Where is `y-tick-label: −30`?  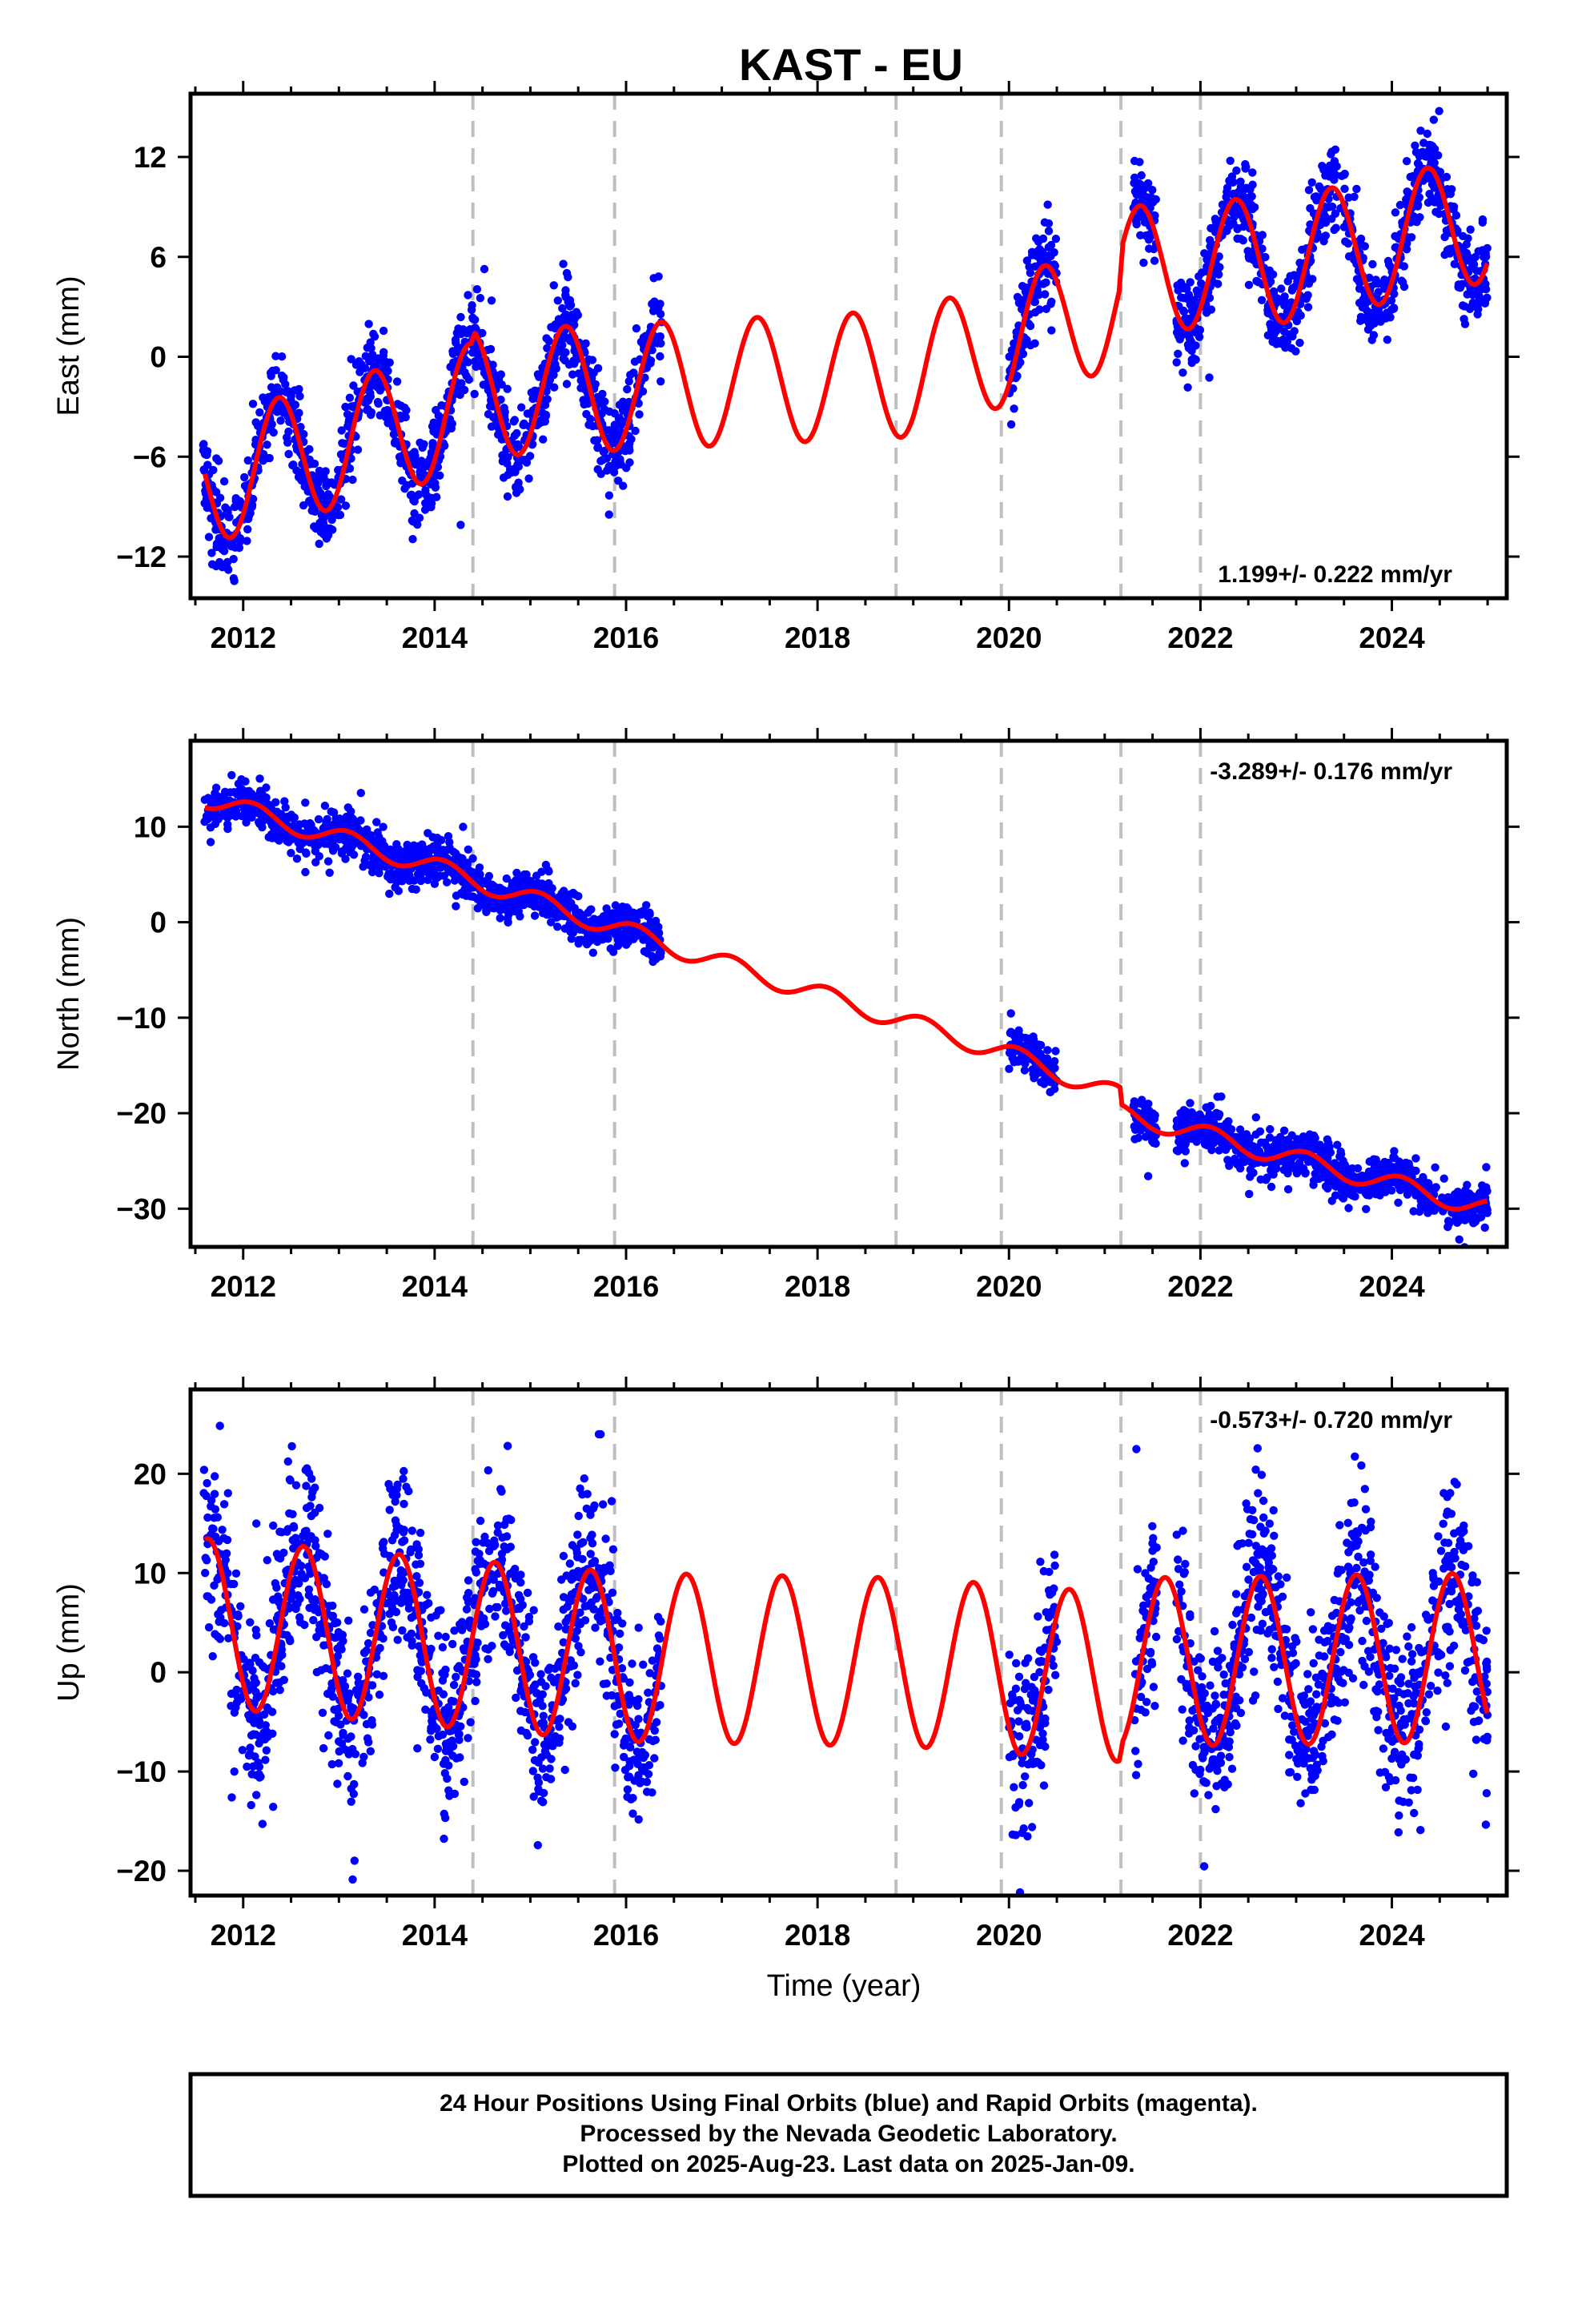 y-tick-label: −30 is located at coordinates (141, 1208).